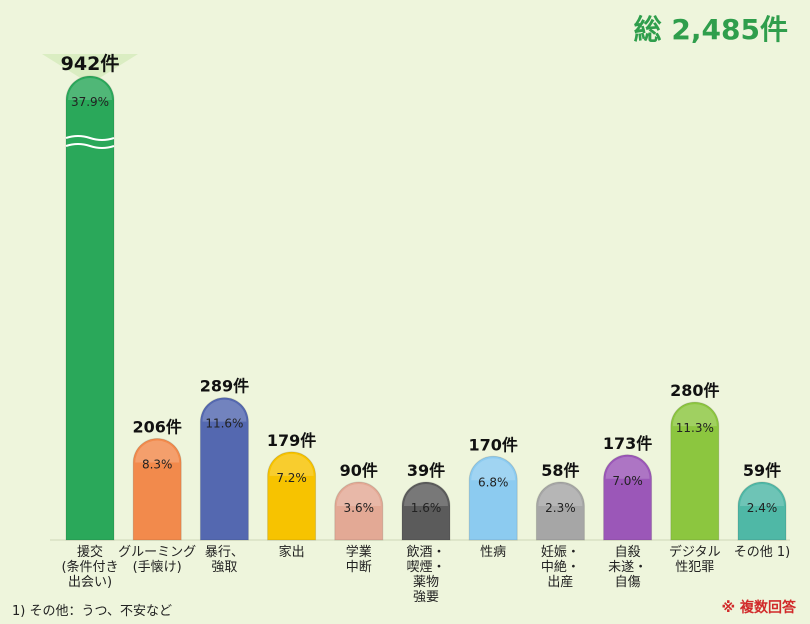 Image resolution: width=810 pixels, height=624 pixels. What do you see at coordinates (762, 508) in the screenshot?
I see `percent-label-10: 2.4%` at bounding box center [762, 508].